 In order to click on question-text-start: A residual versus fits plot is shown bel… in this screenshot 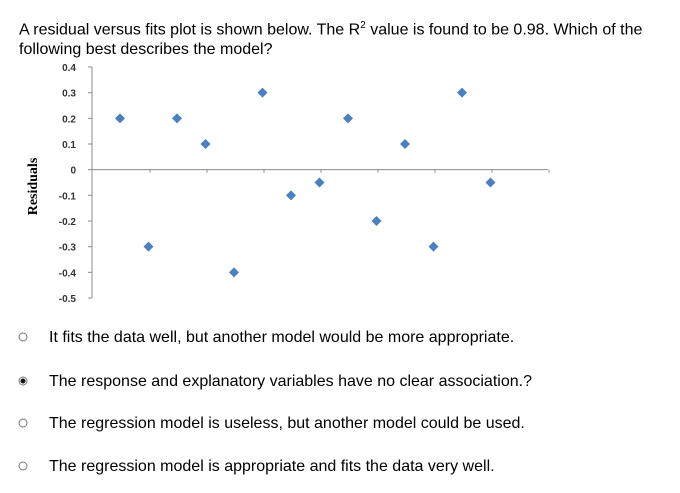, I will do `click(190, 30)`.